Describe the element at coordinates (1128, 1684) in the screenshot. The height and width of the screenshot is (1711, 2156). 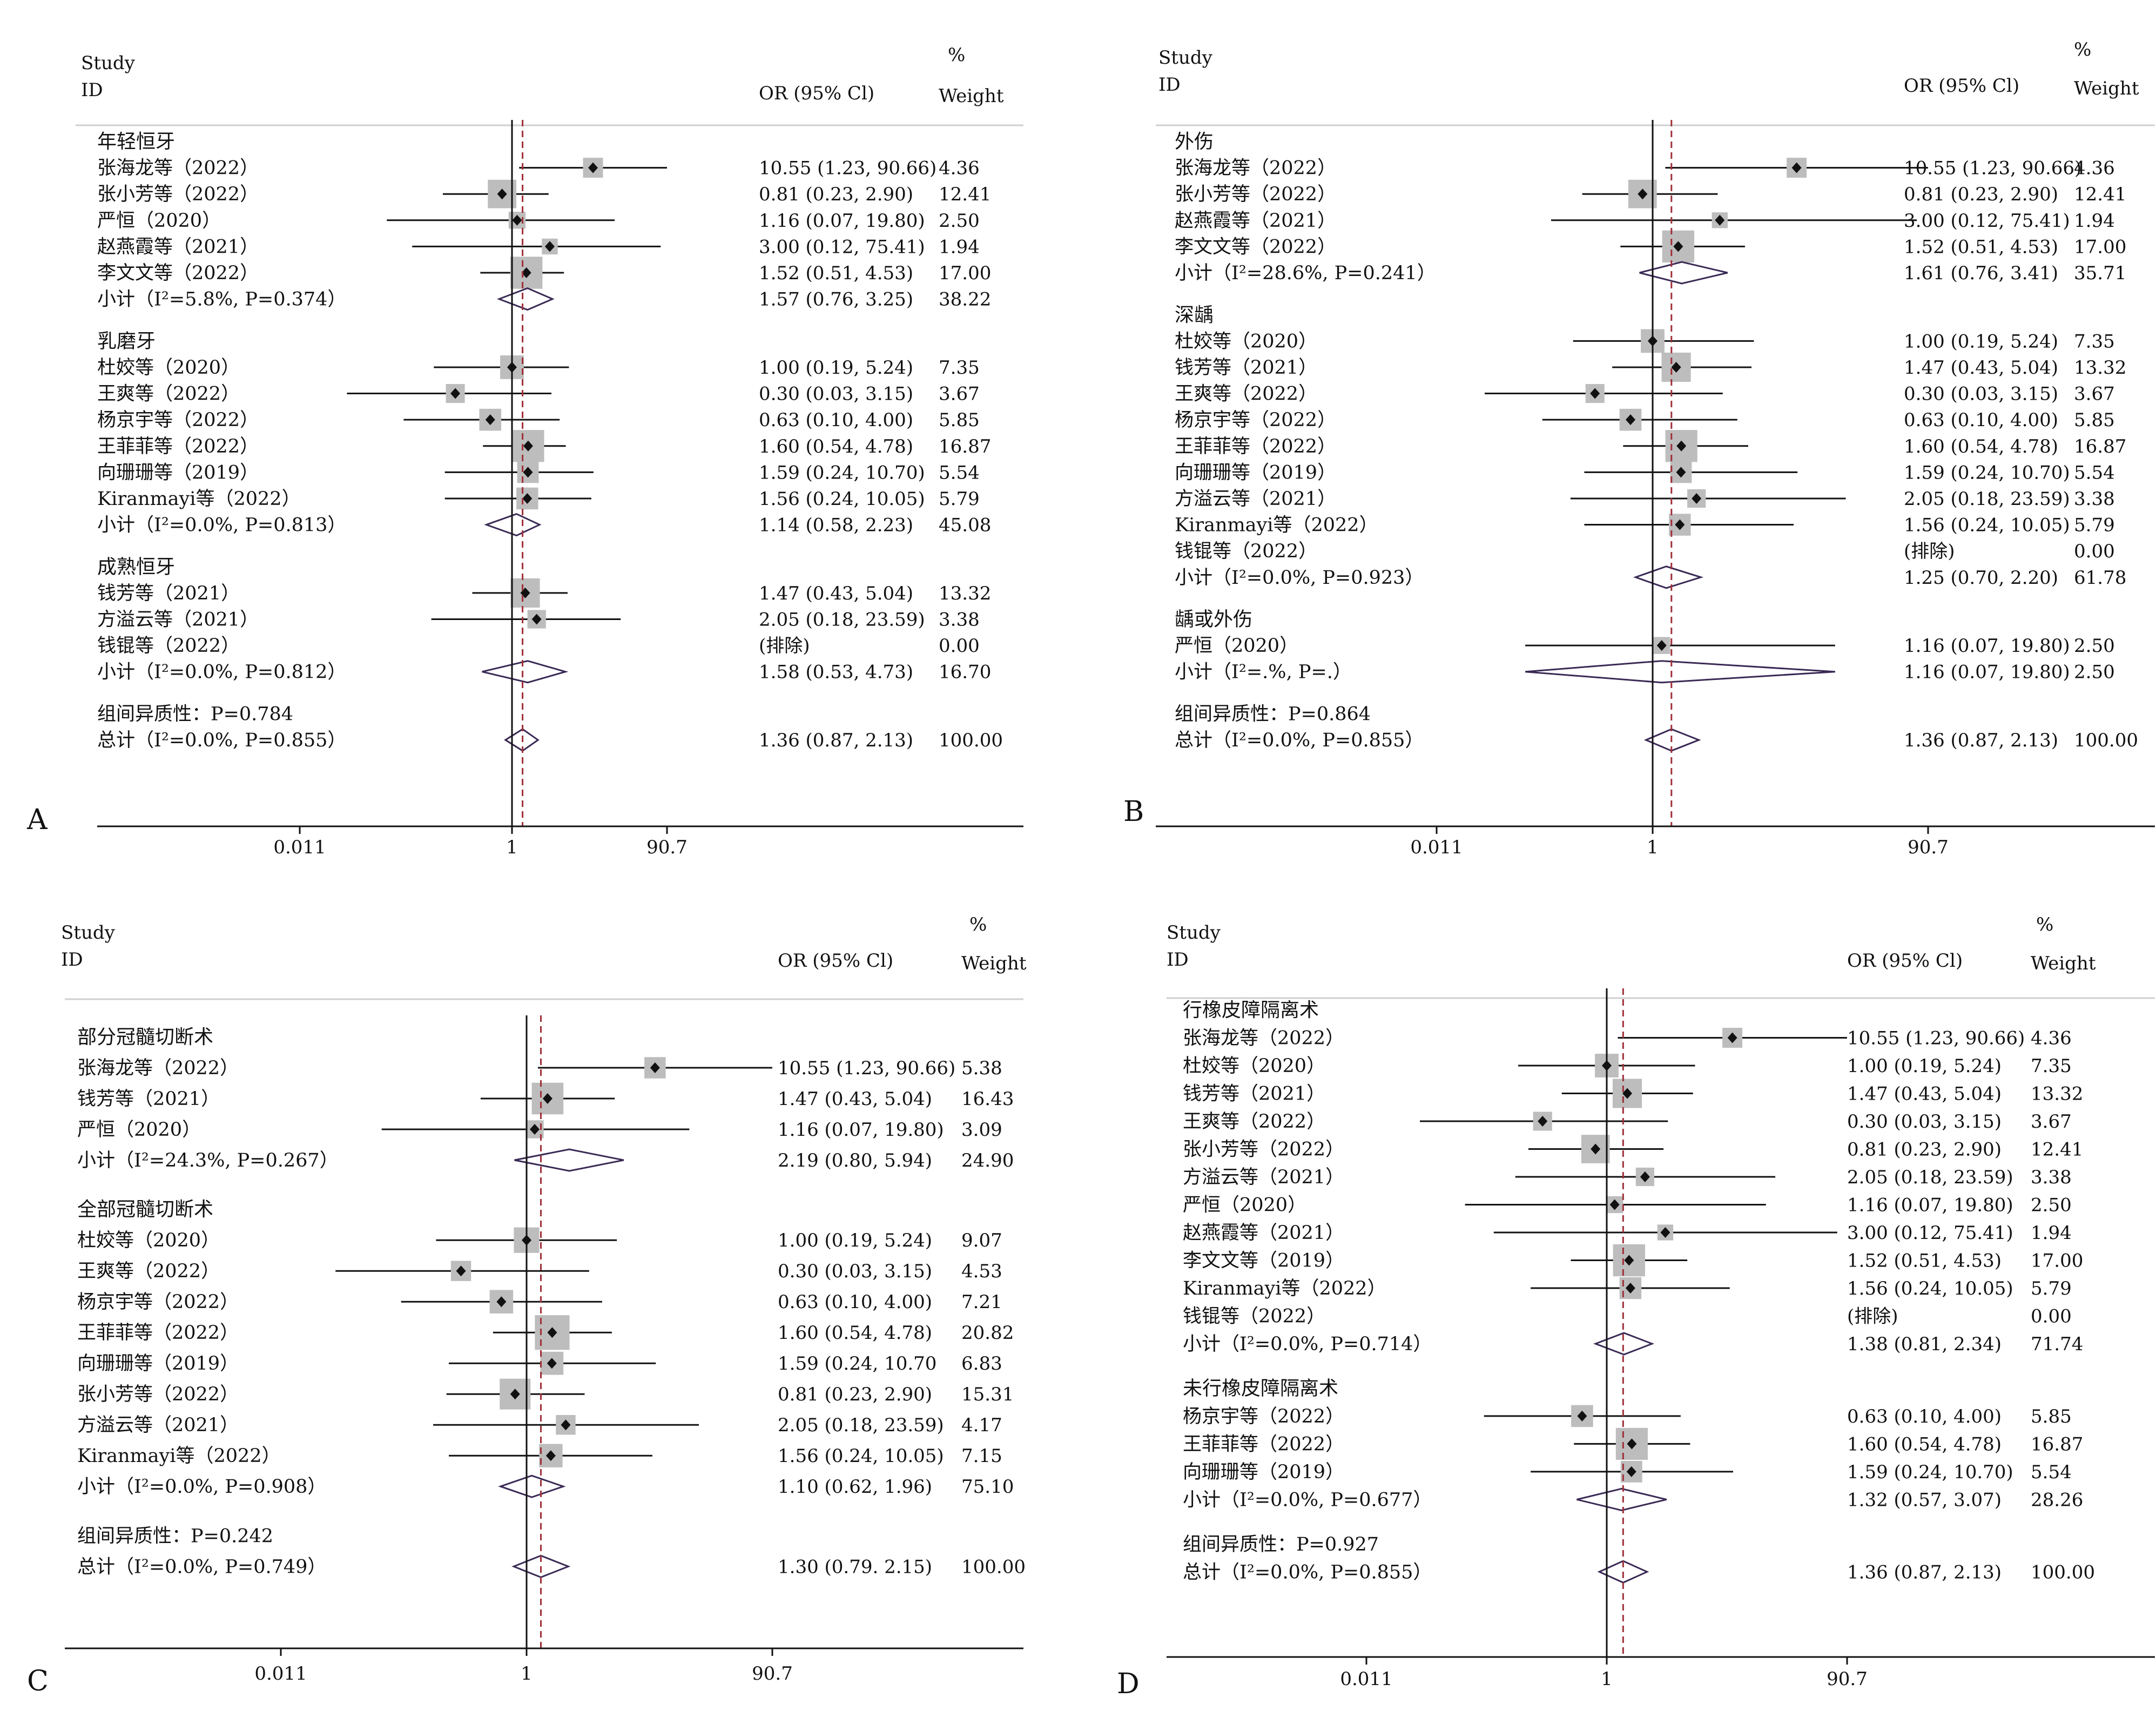
I see `panel-letter: D` at that location.